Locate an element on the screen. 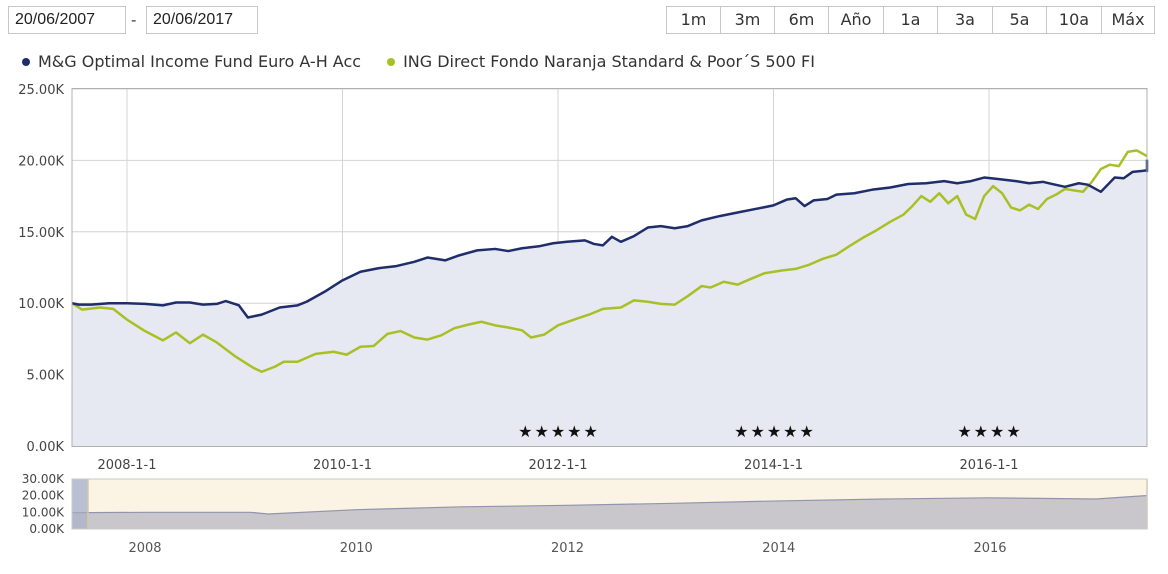 This screenshot has width=1168, height=574. navigator-x-axis: 2008 2010 2012 2014 2016 is located at coordinates (567, 548).